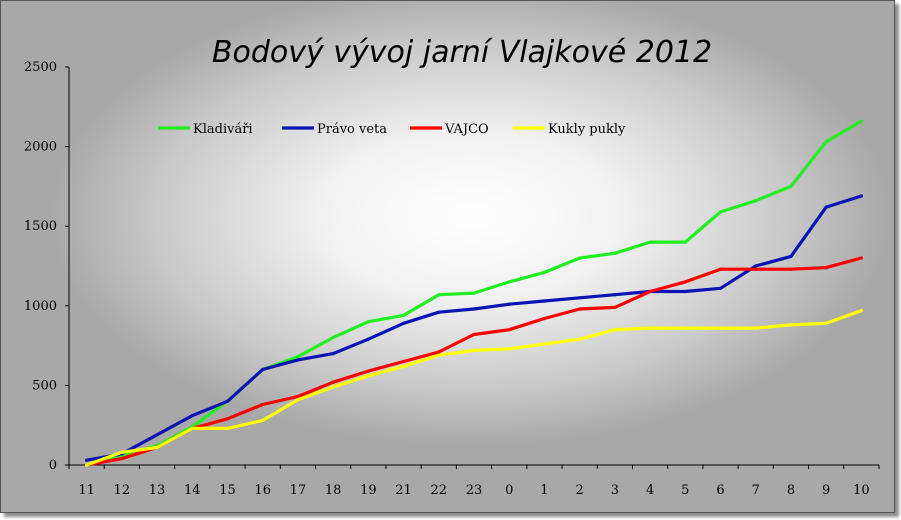 This screenshot has width=901, height=520. What do you see at coordinates (44, 385) in the screenshot?
I see `y-tick-label: 500` at bounding box center [44, 385].